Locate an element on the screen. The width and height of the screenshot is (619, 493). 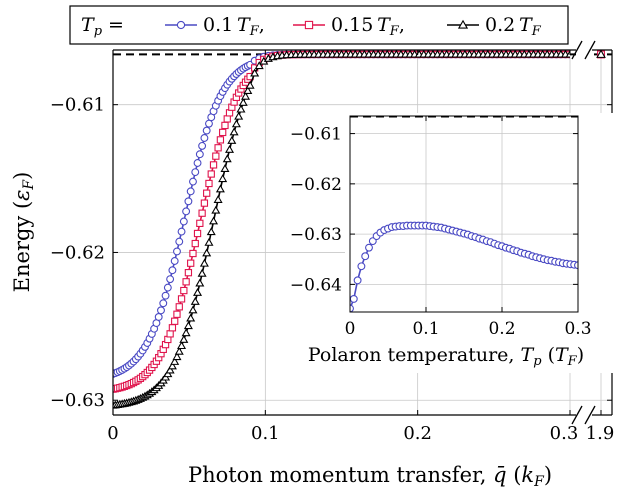
x-axis-label: Photon momentum transfer, q̄ (kF) is located at coordinates (370, 476).